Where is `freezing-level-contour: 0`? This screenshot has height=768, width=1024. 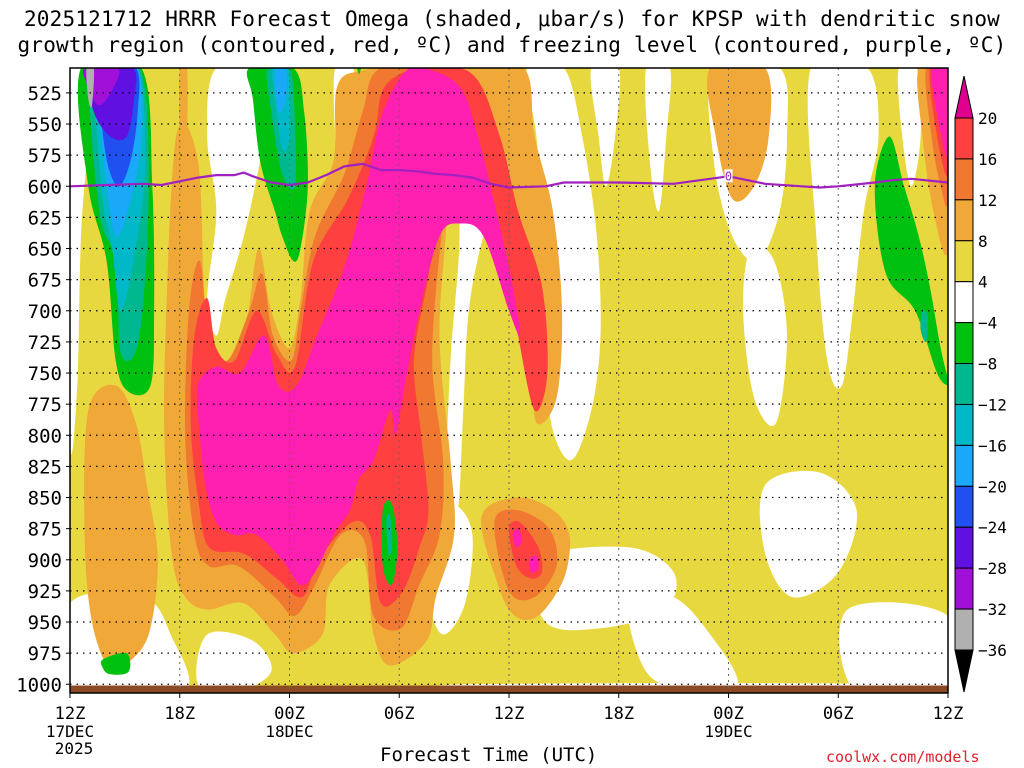
freezing-level-contour: 0 is located at coordinates (509, 175).